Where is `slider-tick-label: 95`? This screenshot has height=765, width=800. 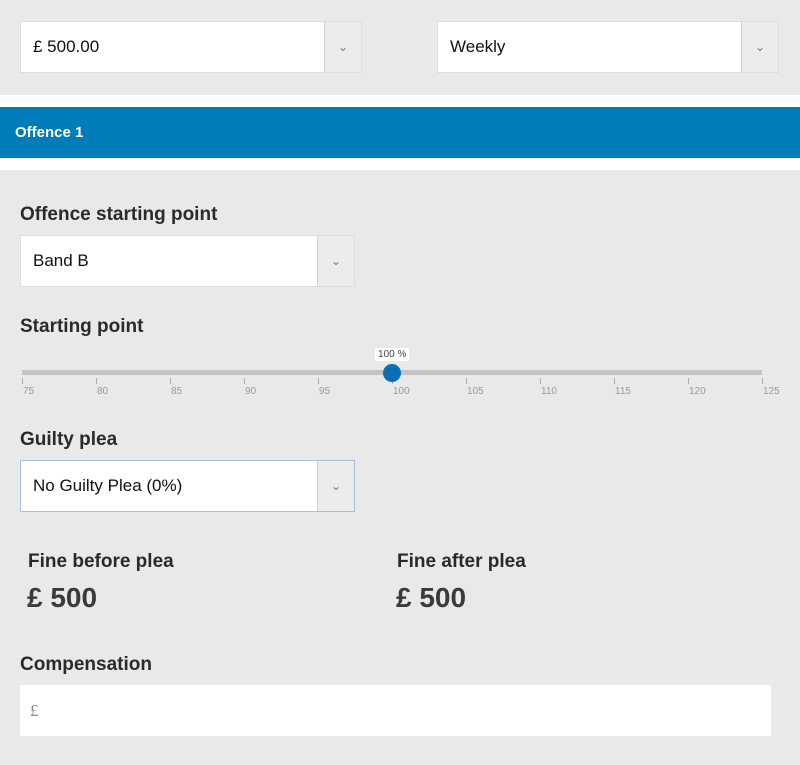
slider-tick-label: 95 is located at coordinates (325, 391).